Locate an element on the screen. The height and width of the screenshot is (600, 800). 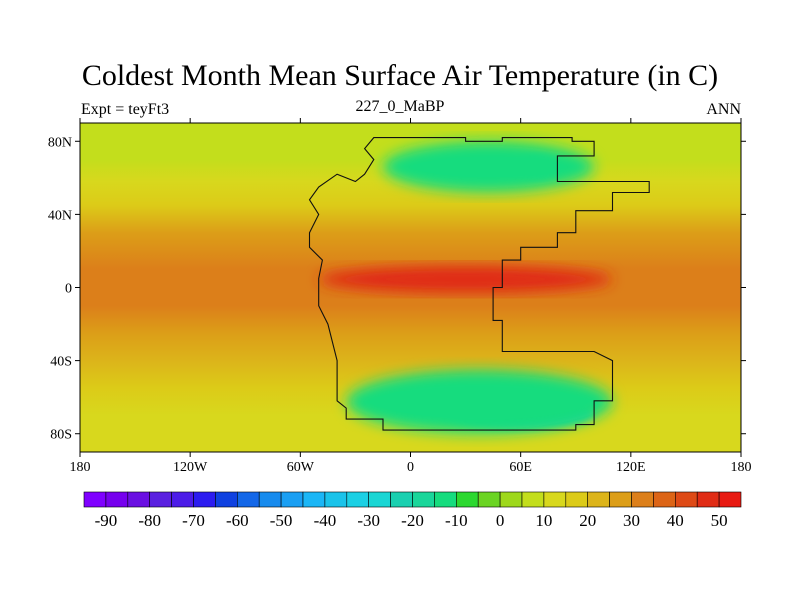
colorbar-label: -20 is located at coordinates (412, 520).